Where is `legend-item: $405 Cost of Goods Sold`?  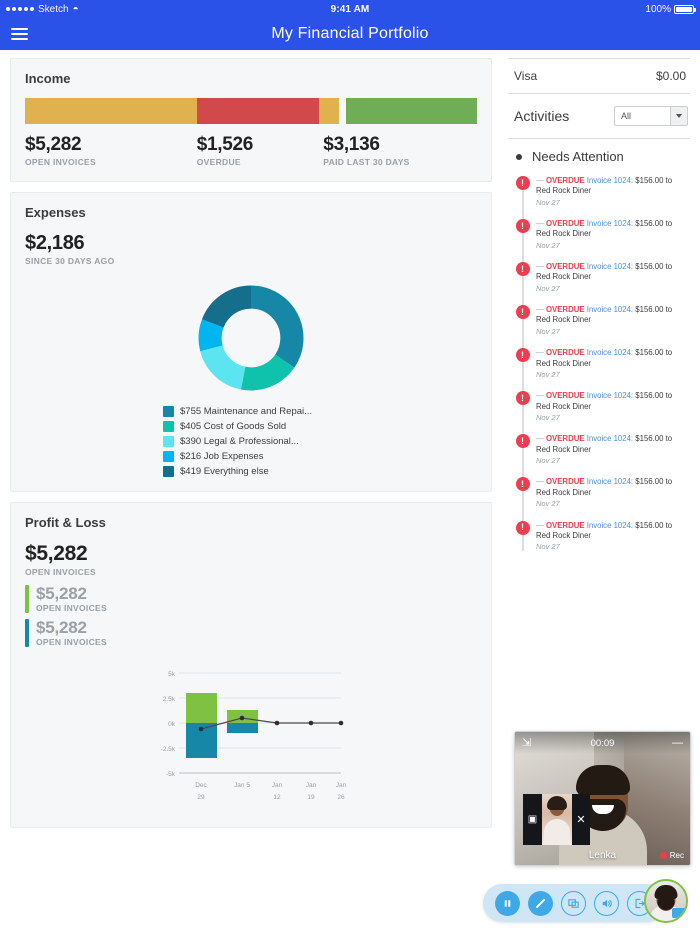 legend-item: $405 Cost of Goods Sold is located at coordinates (224, 426).